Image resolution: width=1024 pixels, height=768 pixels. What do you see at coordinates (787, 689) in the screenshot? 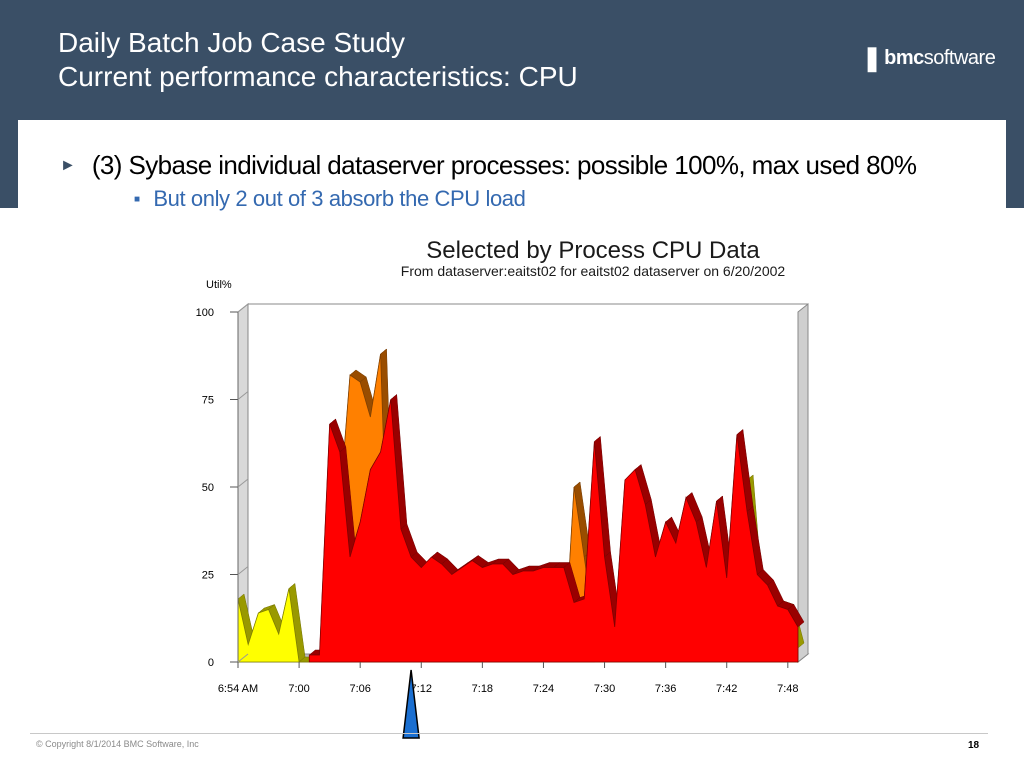
I see `x-tick-label: 7:48` at bounding box center [787, 689].